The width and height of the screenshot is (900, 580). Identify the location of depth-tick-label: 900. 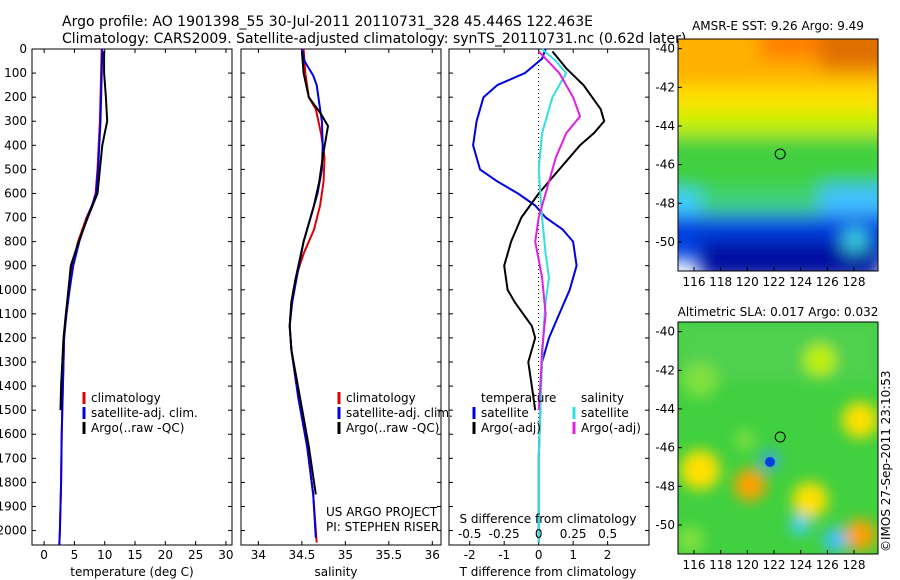
(15, 266).